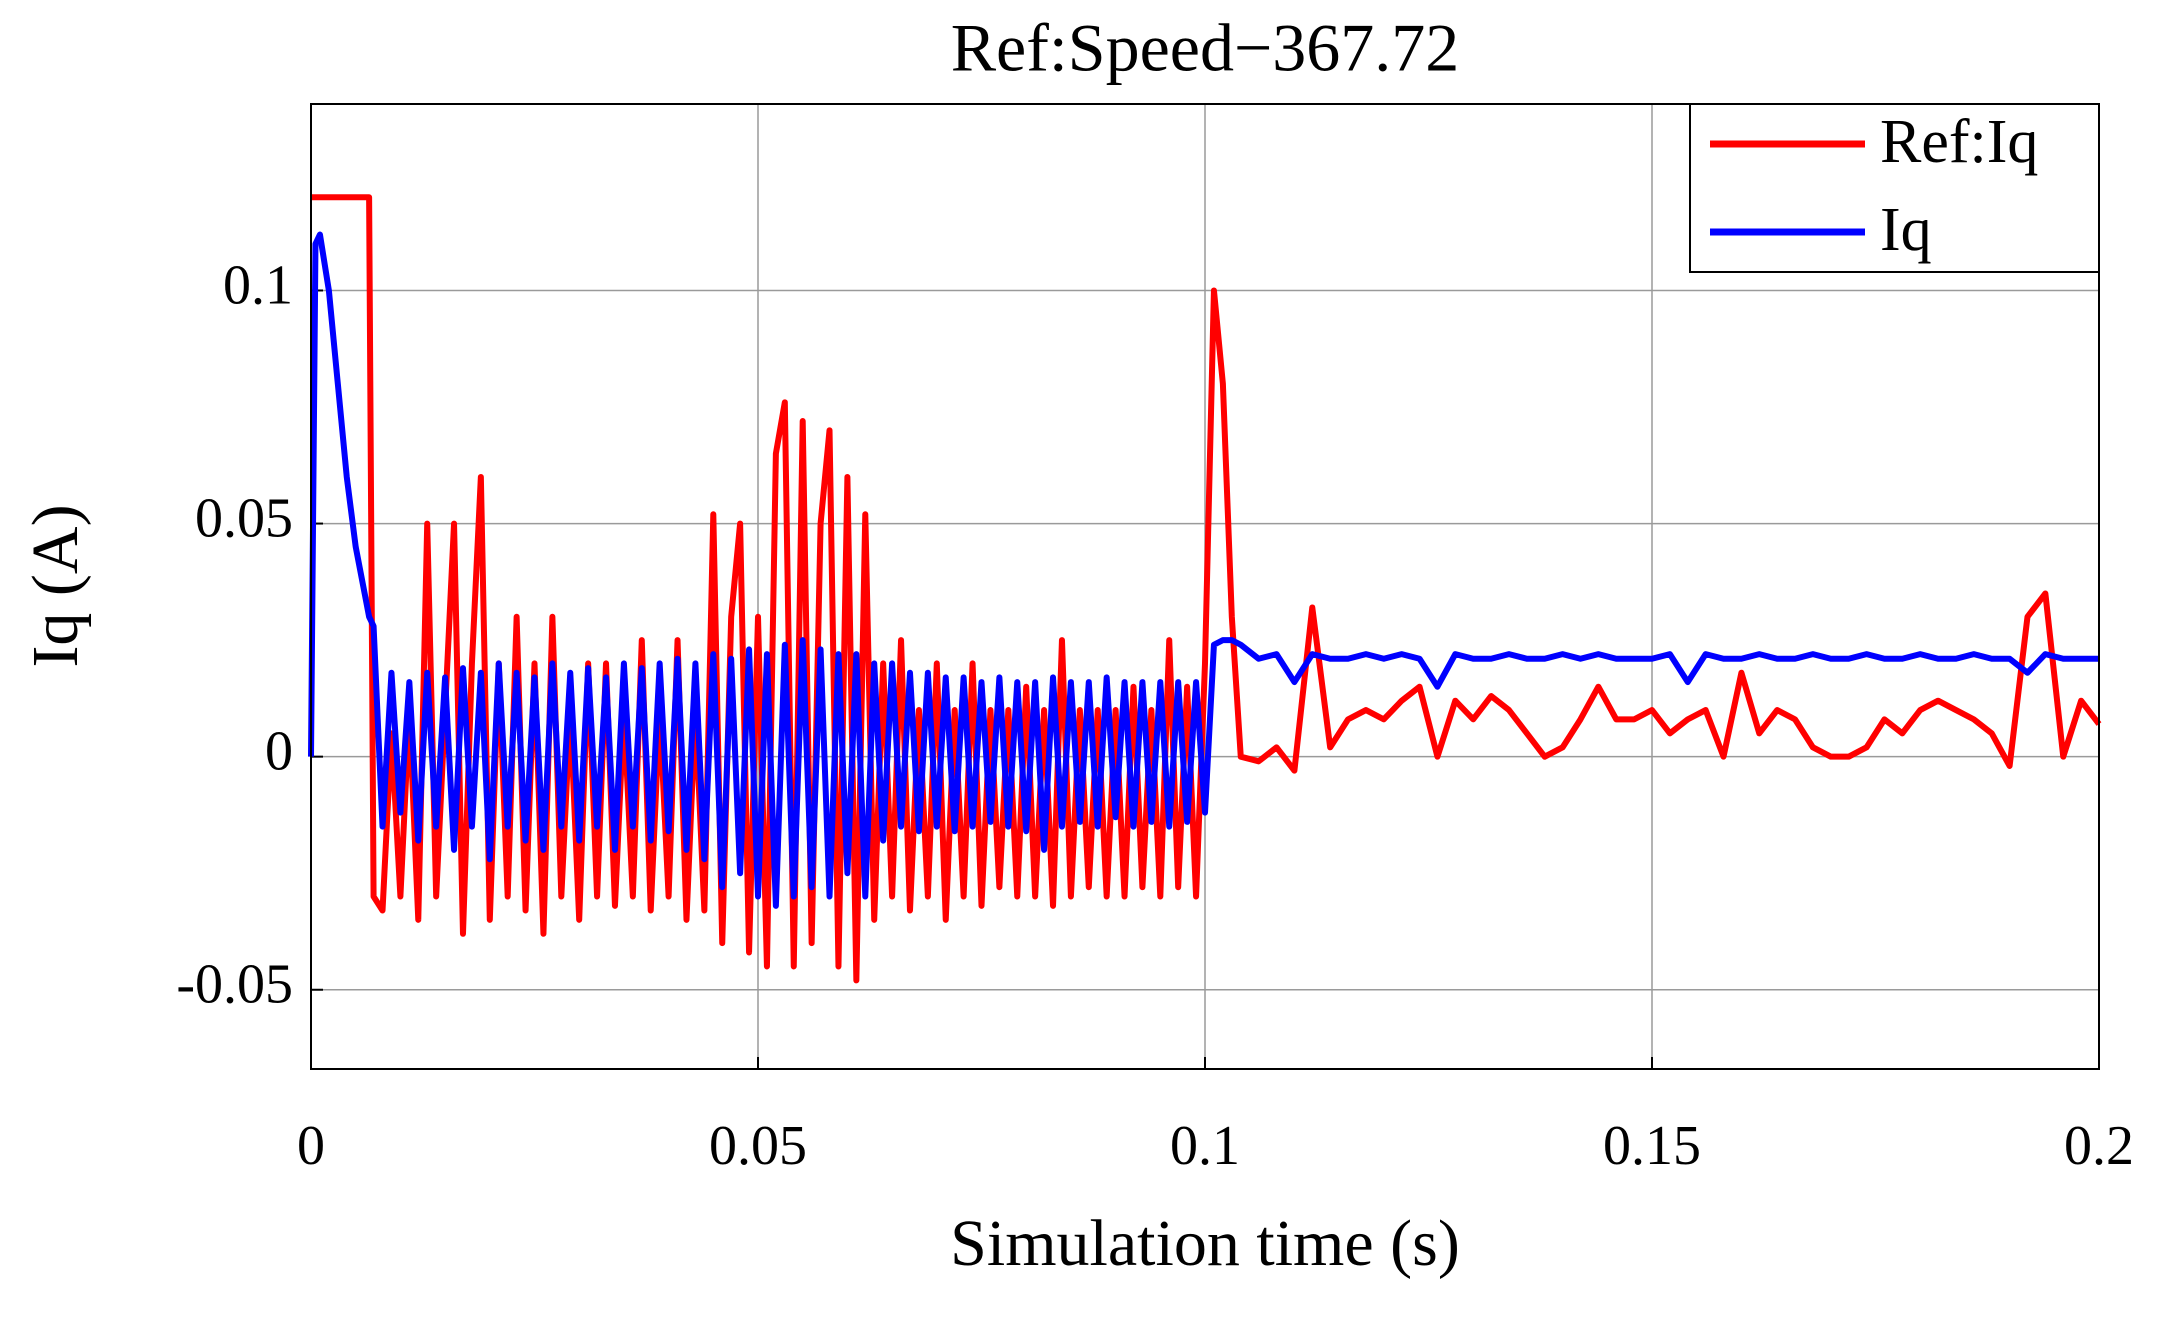  What do you see at coordinates (2099, 1146) in the screenshot?
I see `x-tick-label: 0.2` at bounding box center [2099, 1146].